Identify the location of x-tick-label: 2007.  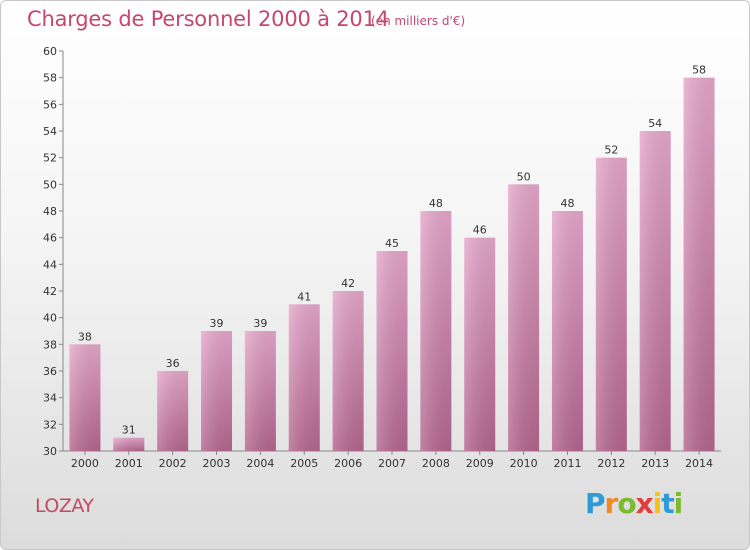
(392, 463).